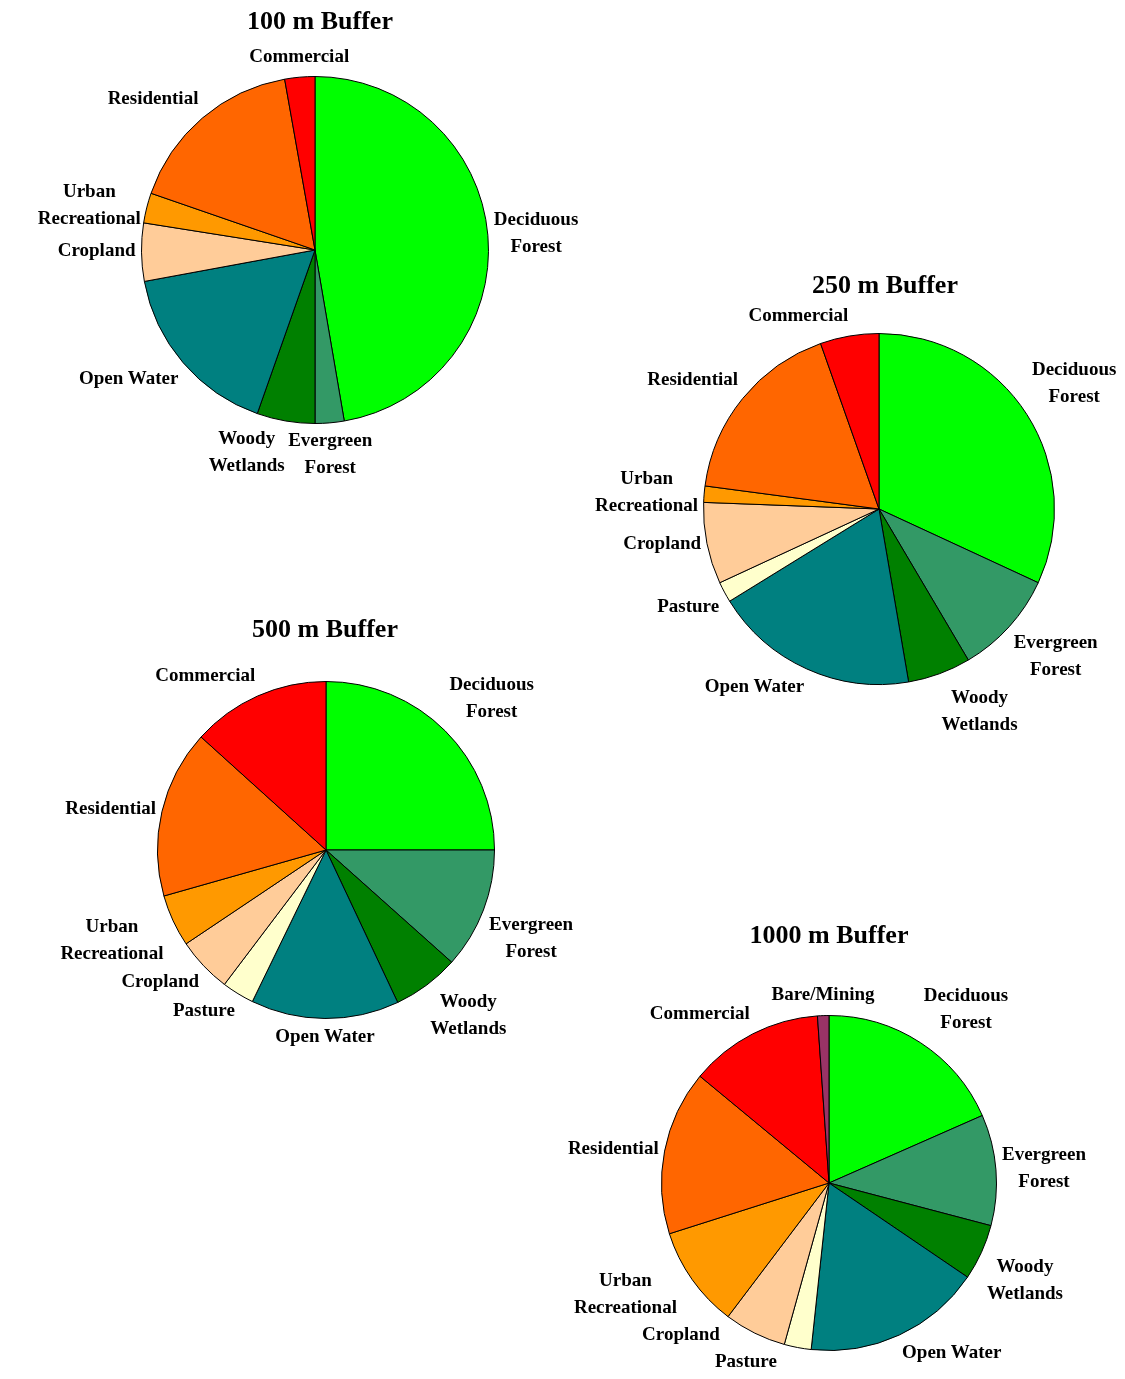 This screenshot has height=1379, width=1125. What do you see at coordinates (829, 934) in the screenshot?
I see `chart-title: 1000 m Buffer` at bounding box center [829, 934].